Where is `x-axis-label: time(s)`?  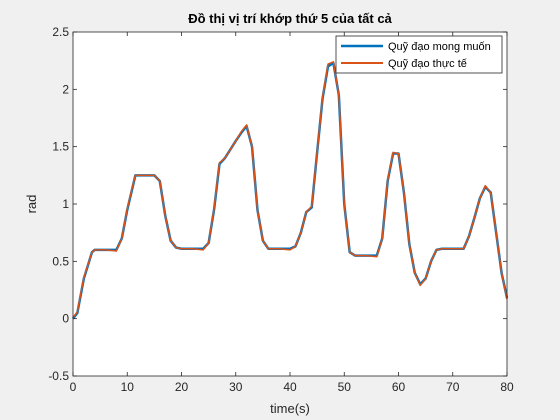 x-axis-label: time(s) is located at coordinates (290, 408).